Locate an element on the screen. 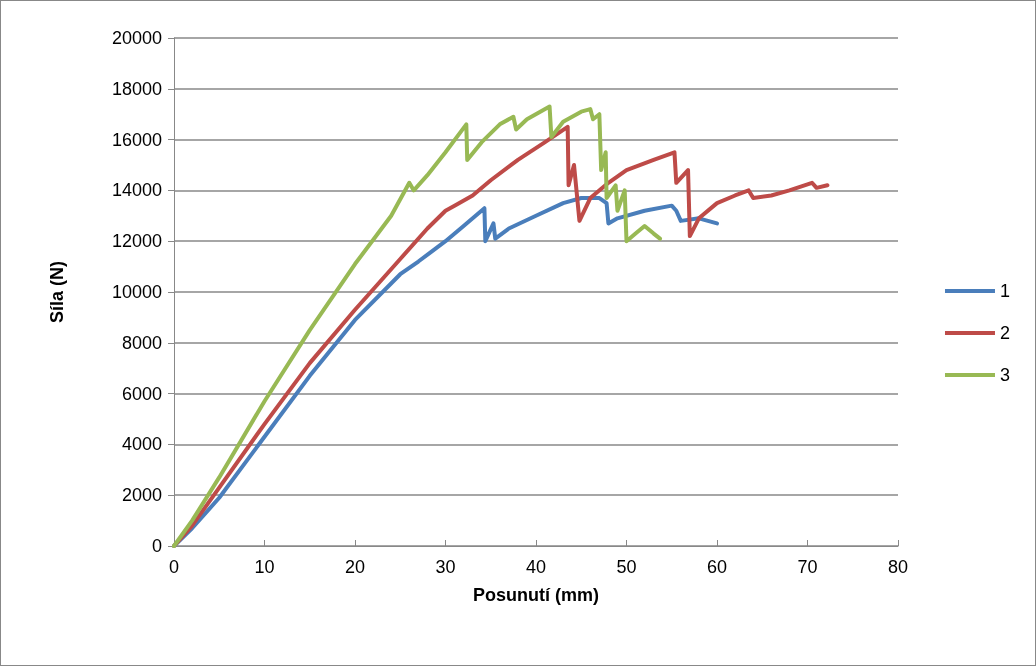  x-tick-label: 30 is located at coordinates (445, 567).